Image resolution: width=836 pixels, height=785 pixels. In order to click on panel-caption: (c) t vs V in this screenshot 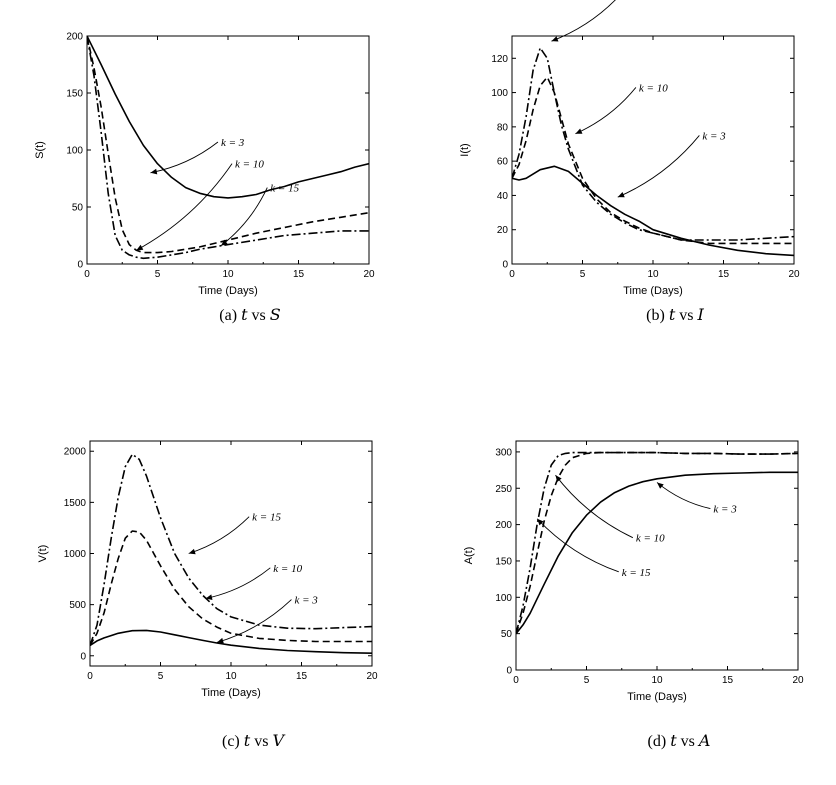, I will do `click(253, 740)`.